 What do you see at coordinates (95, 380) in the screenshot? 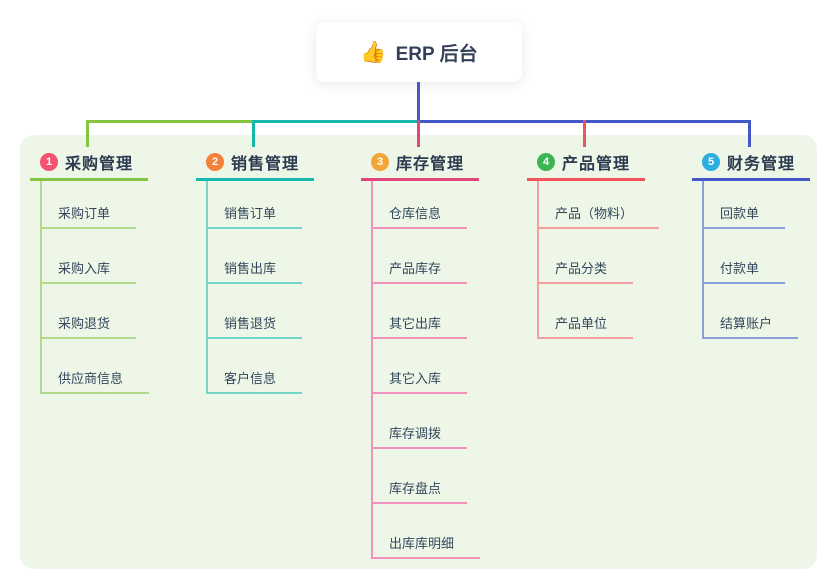
I see `child-node: 供应商信息` at bounding box center [95, 380].